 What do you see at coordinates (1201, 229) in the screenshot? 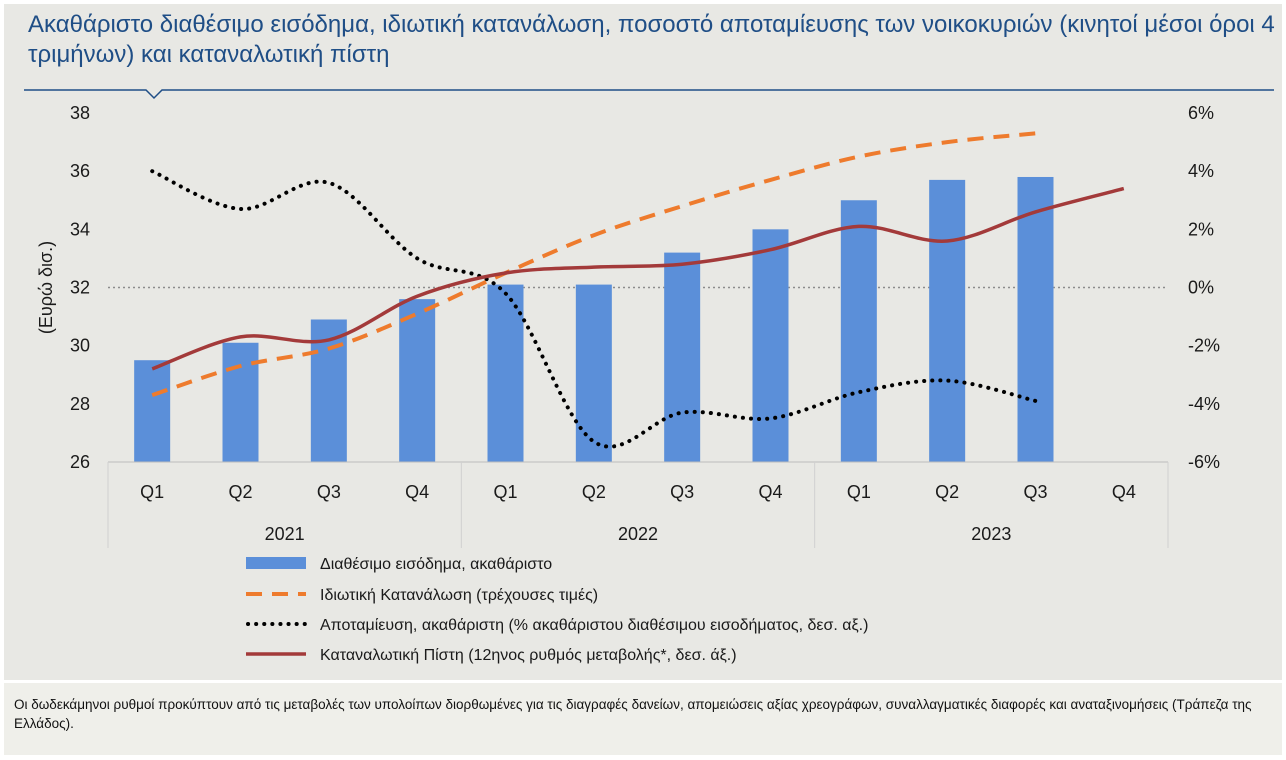
I see `y2-tick-label: 2%` at bounding box center [1201, 229].